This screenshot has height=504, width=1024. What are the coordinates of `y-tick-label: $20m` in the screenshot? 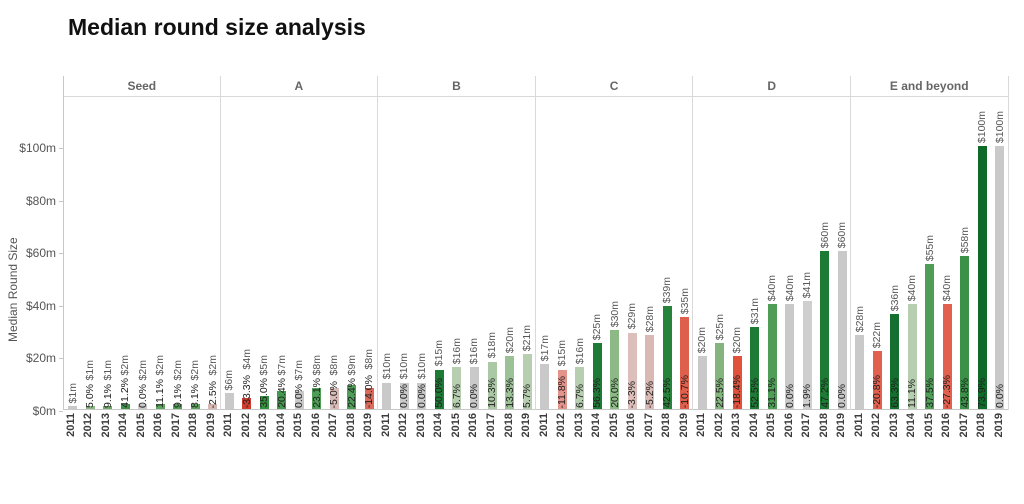 It's located at (40, 358).